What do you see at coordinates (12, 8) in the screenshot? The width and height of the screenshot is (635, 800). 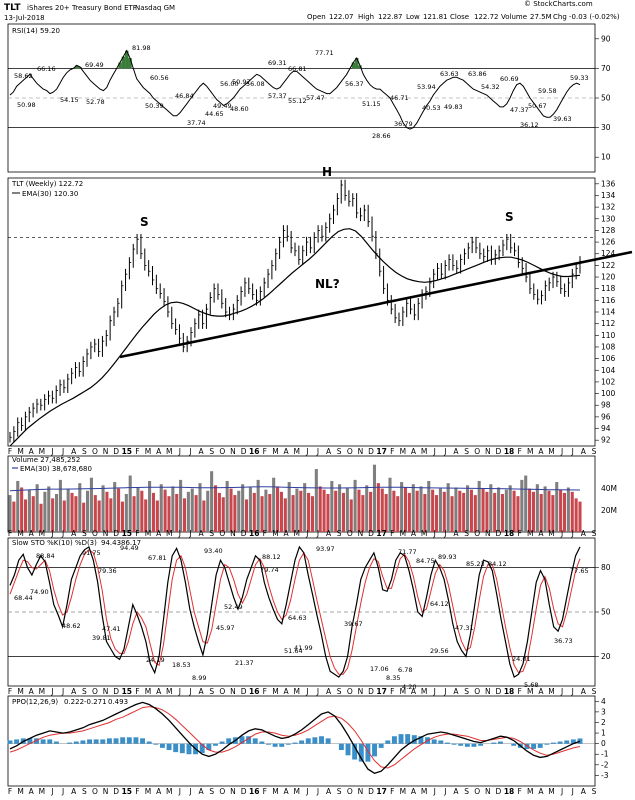 I see `ticker: TLT` at bounding box center [12, 8].